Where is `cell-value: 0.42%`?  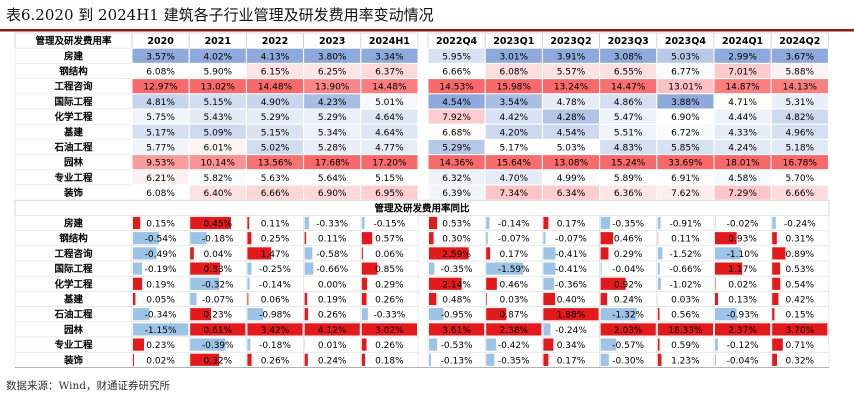 cell-value: 0.42% is located at coordinates (800, 301).